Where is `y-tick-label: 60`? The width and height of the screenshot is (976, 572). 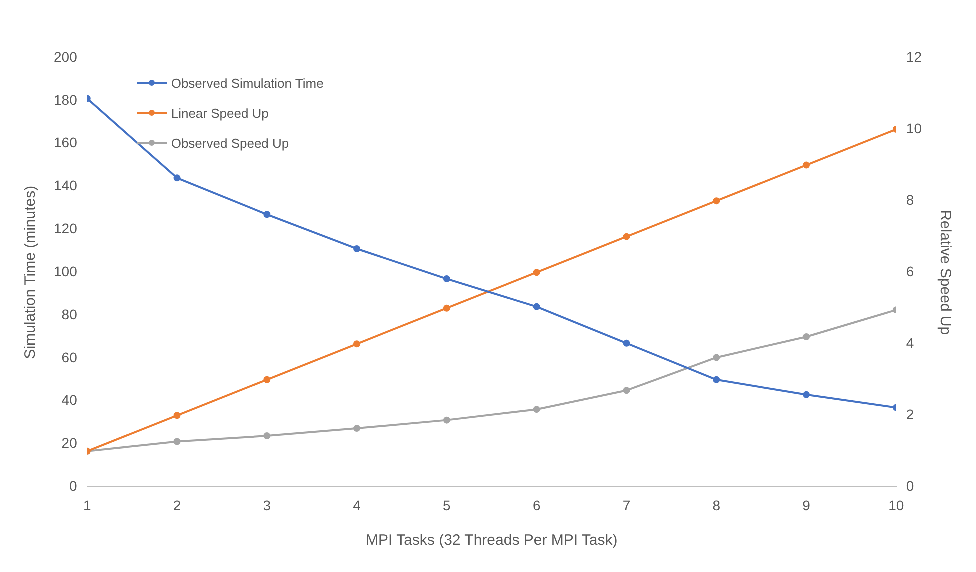 y-tick-label: 60 is located at coordinates (70, 357).